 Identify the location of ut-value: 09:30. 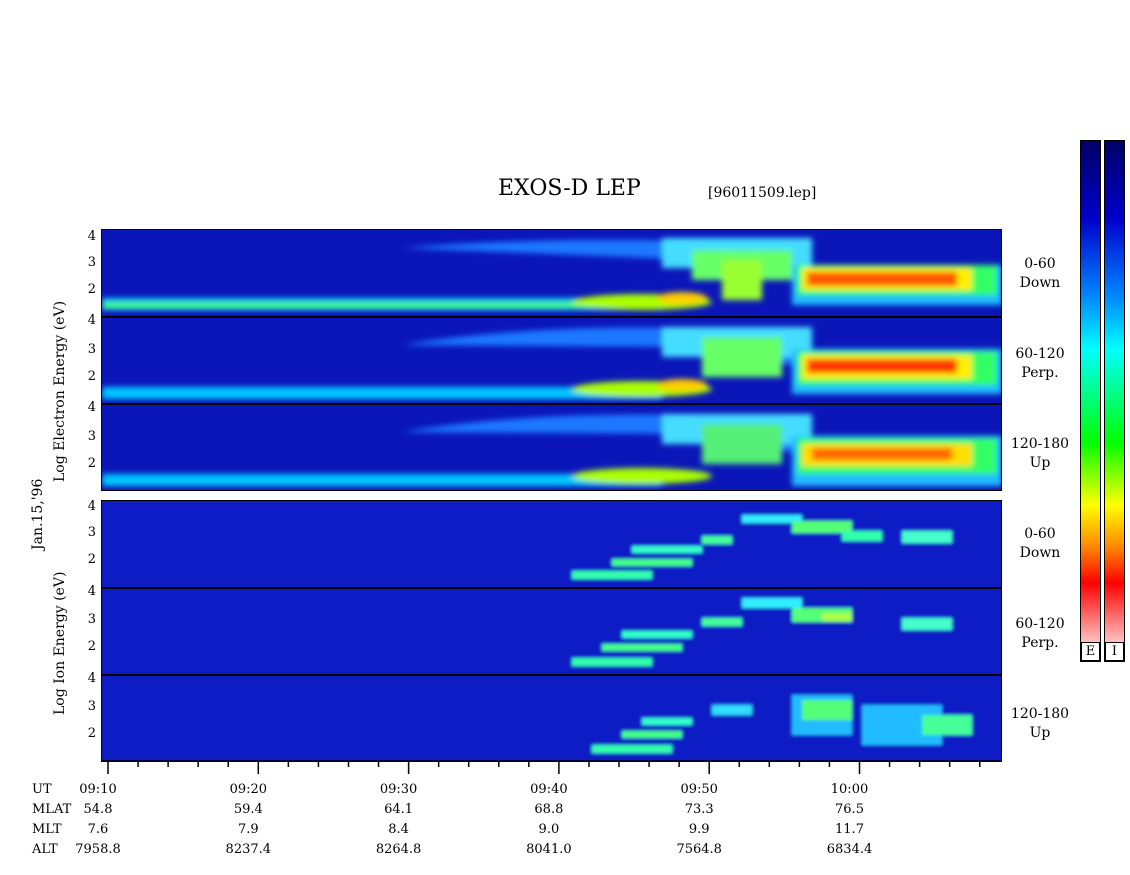
(398, 789).